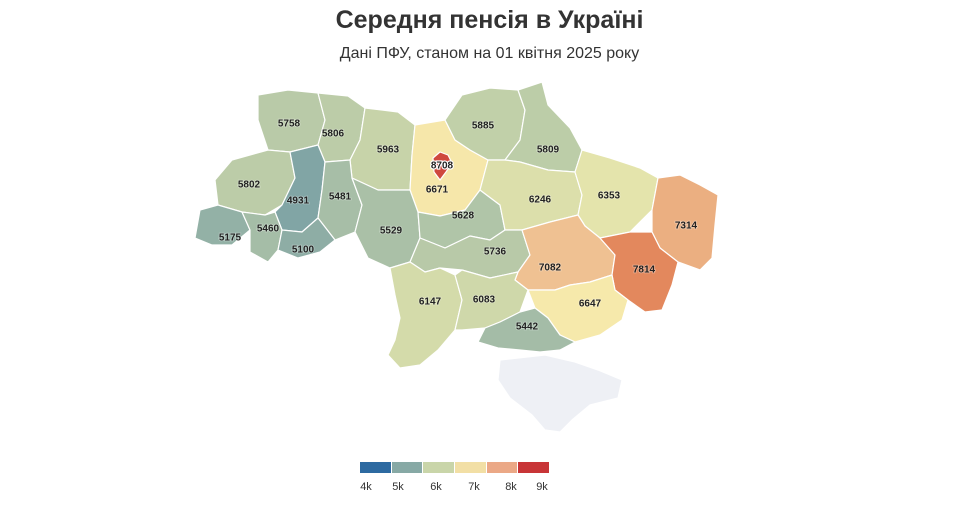 The width and height of the screenshot is (979, 510). Describe the element at coordinates (430, 302) in the screenshot. I see `label-odesa: 6147` at that location.